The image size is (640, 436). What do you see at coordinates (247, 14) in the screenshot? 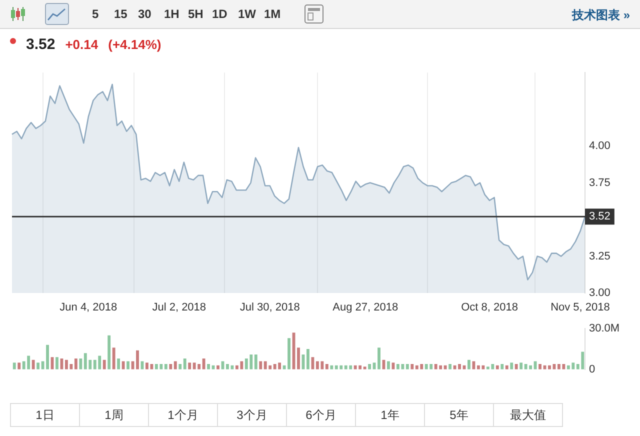
I see `text: 1W` at bounding box center [247, 14].